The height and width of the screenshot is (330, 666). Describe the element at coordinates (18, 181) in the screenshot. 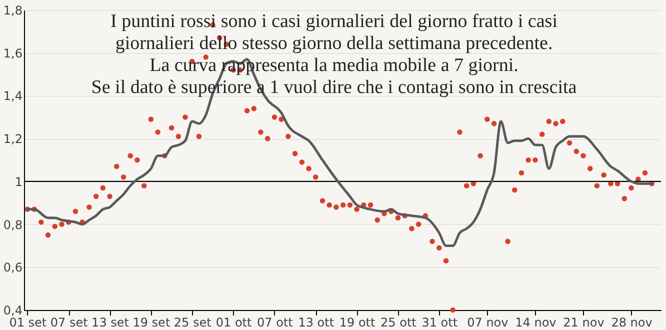

I see `y-tick-label: 1` at that location.